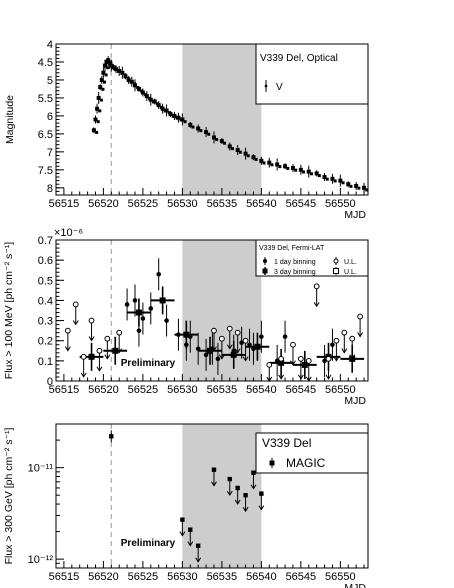 The width and height of the screenshot is (454, 588). Describe the element at coordinates (45, 322) in the screenshot. I see `y-tick-label: 0.3` at that location.